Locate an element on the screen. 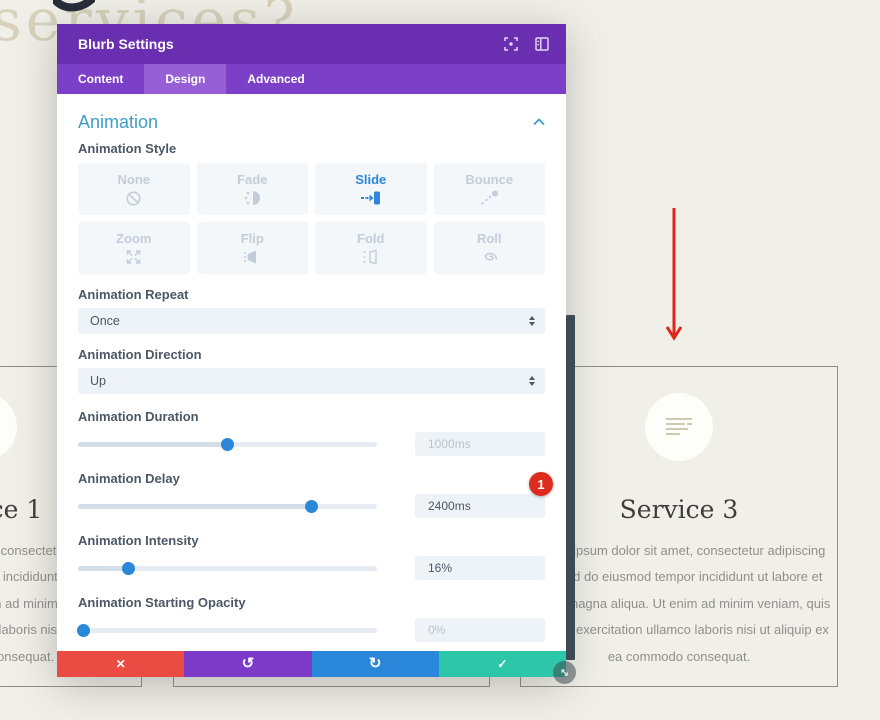 The image size is (880, 720). modal-scrollbar is located at coordinates (570, 487).